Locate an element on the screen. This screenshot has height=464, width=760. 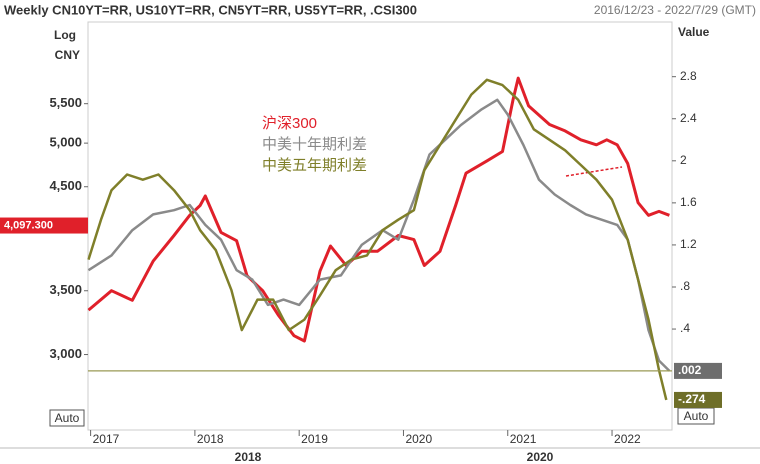
x-tick-label: 2017 is located at coordinates (106, 439).